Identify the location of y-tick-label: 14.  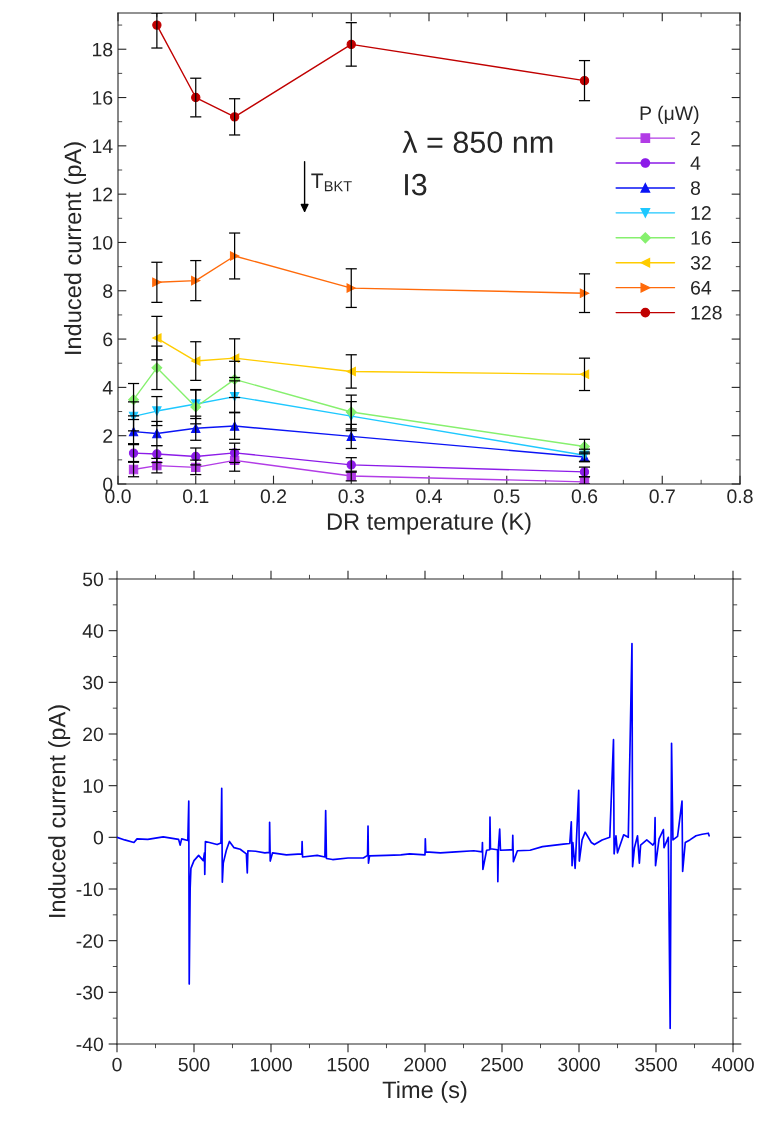
(103, 146).